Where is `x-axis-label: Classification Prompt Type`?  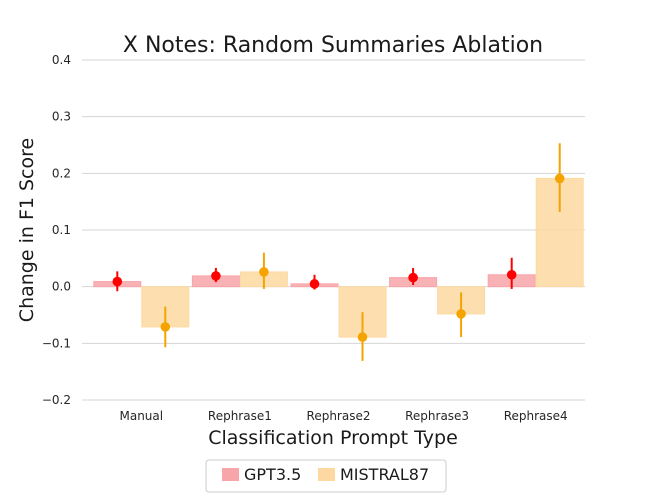 x-axis-label: Classification Prompt Type is located at coordinates (333, 438).